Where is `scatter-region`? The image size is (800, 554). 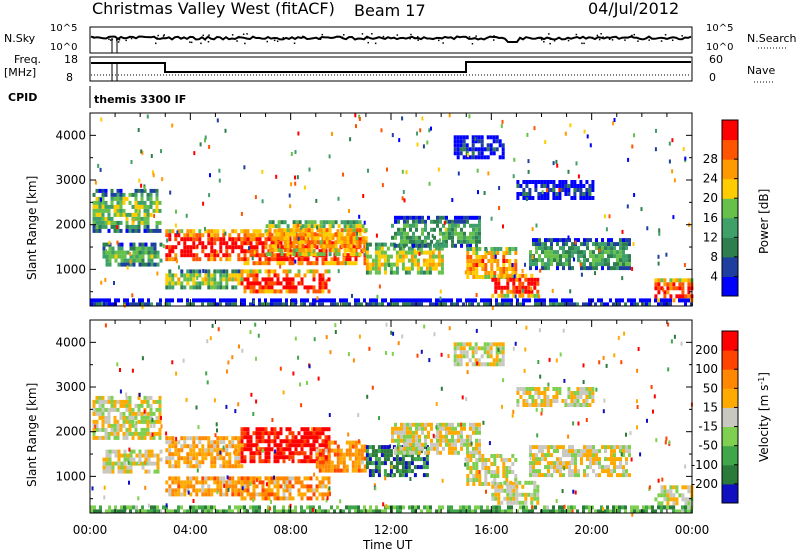 scatter-region is located at coordinates (127, 210).